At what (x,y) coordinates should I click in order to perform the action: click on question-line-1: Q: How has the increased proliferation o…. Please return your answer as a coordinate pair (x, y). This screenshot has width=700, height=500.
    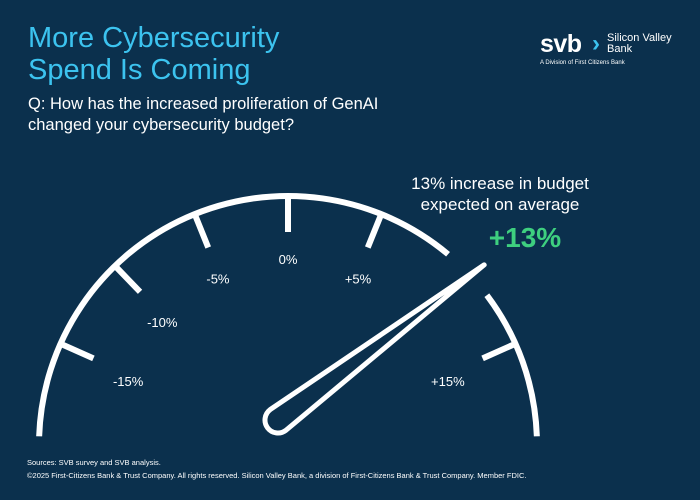
    Looking at the image, I should click on (203, 104).